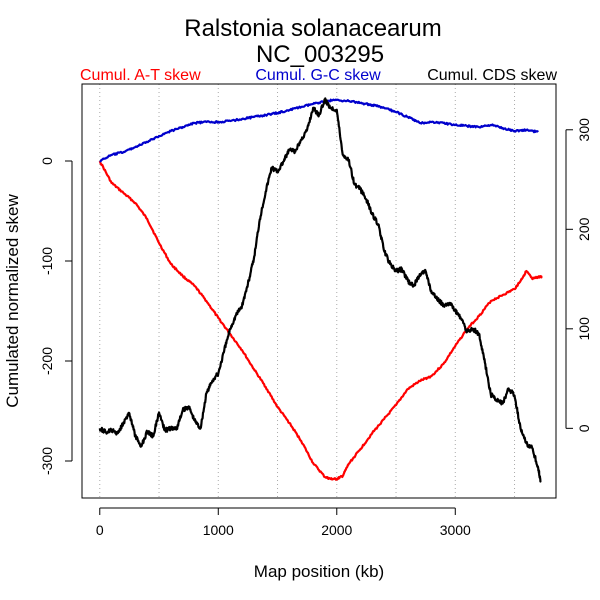 This screenshot has height=600, width=600. Describe the element at coordinates (47, 261) in the screenshot. I see `y-tick-label: -100` at that location.